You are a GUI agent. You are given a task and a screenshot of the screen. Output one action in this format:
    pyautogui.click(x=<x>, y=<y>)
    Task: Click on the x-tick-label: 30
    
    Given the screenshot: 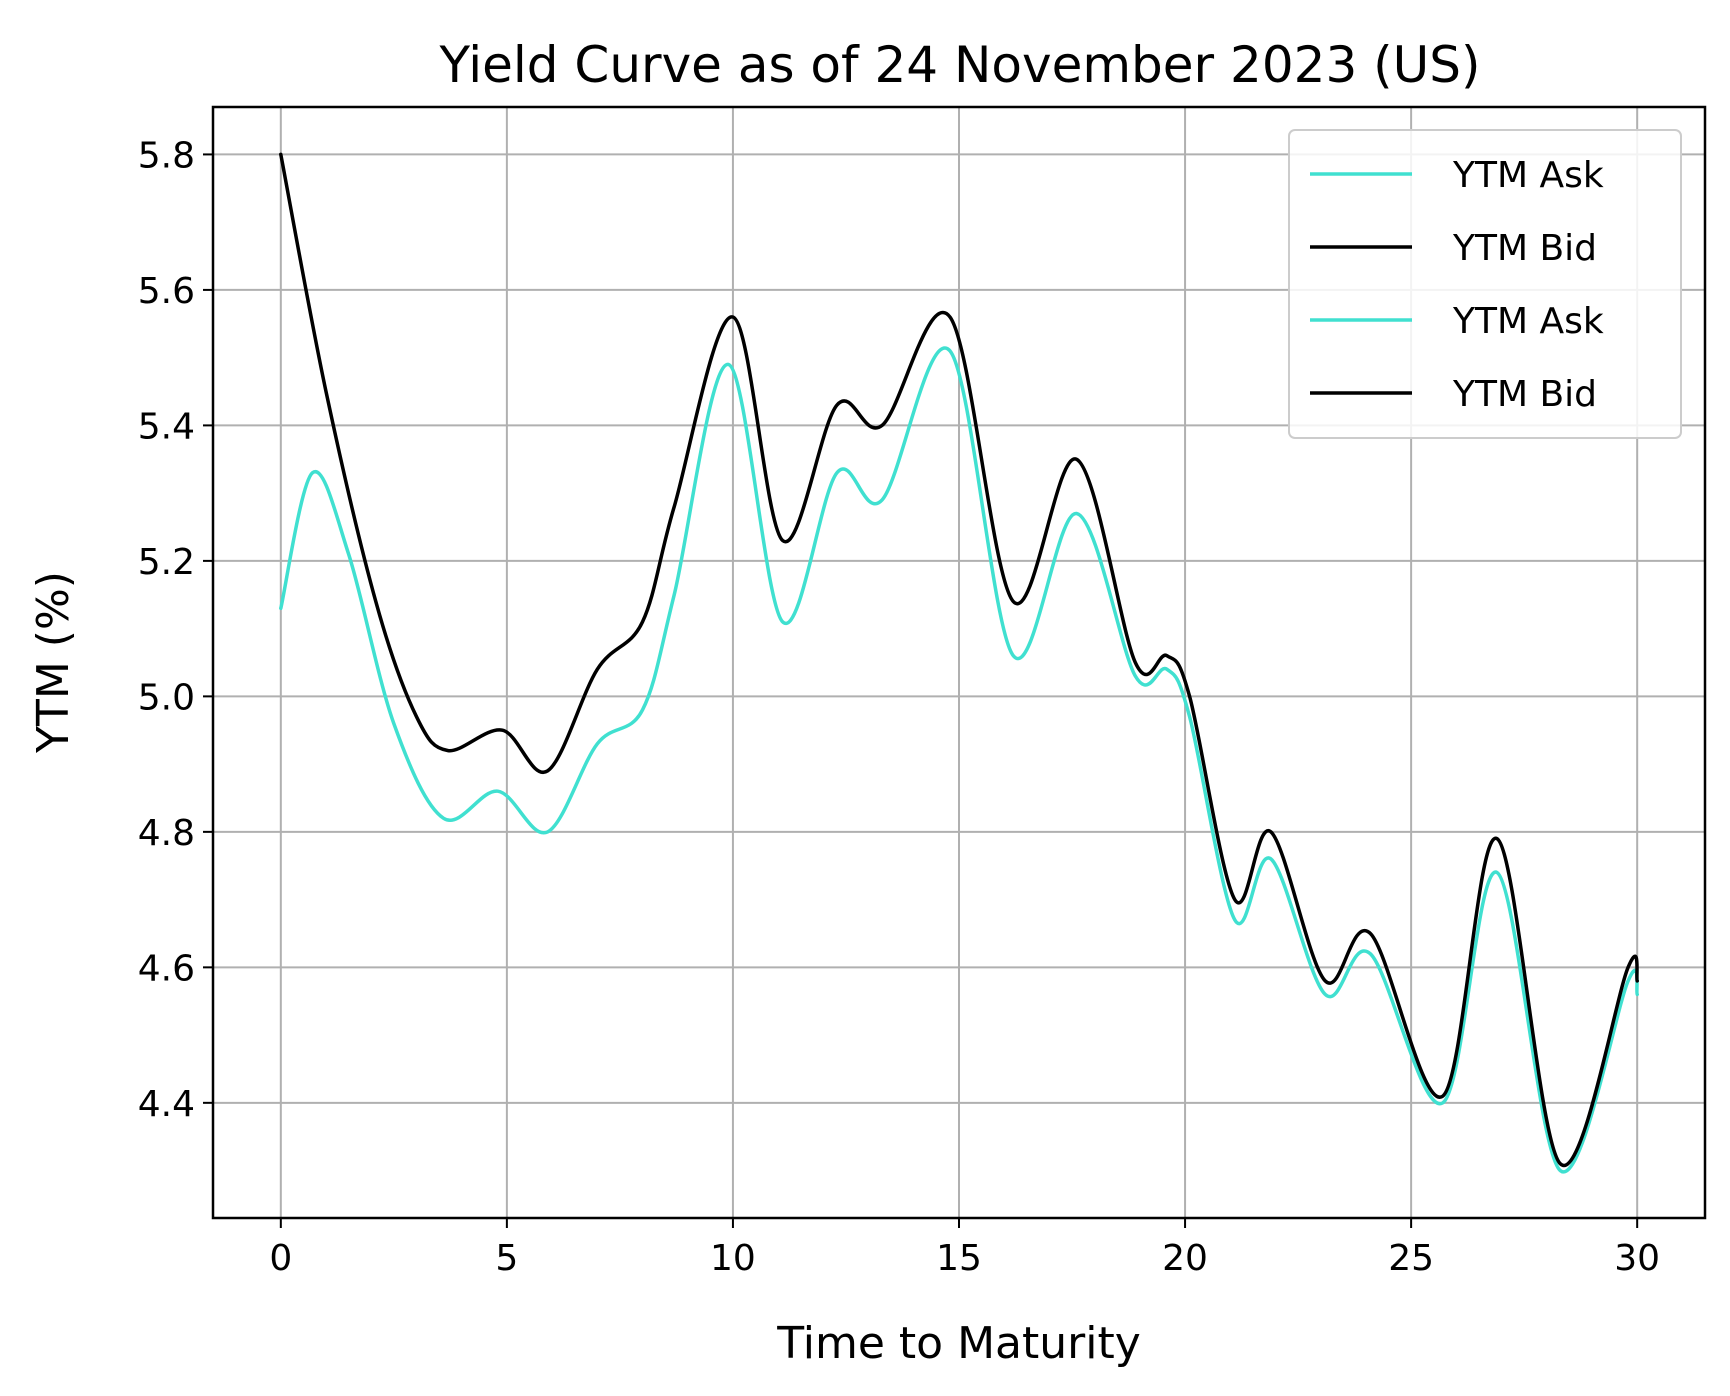 What is the action you would take?
    pyautogui.click(x=1637, y=1258)
    